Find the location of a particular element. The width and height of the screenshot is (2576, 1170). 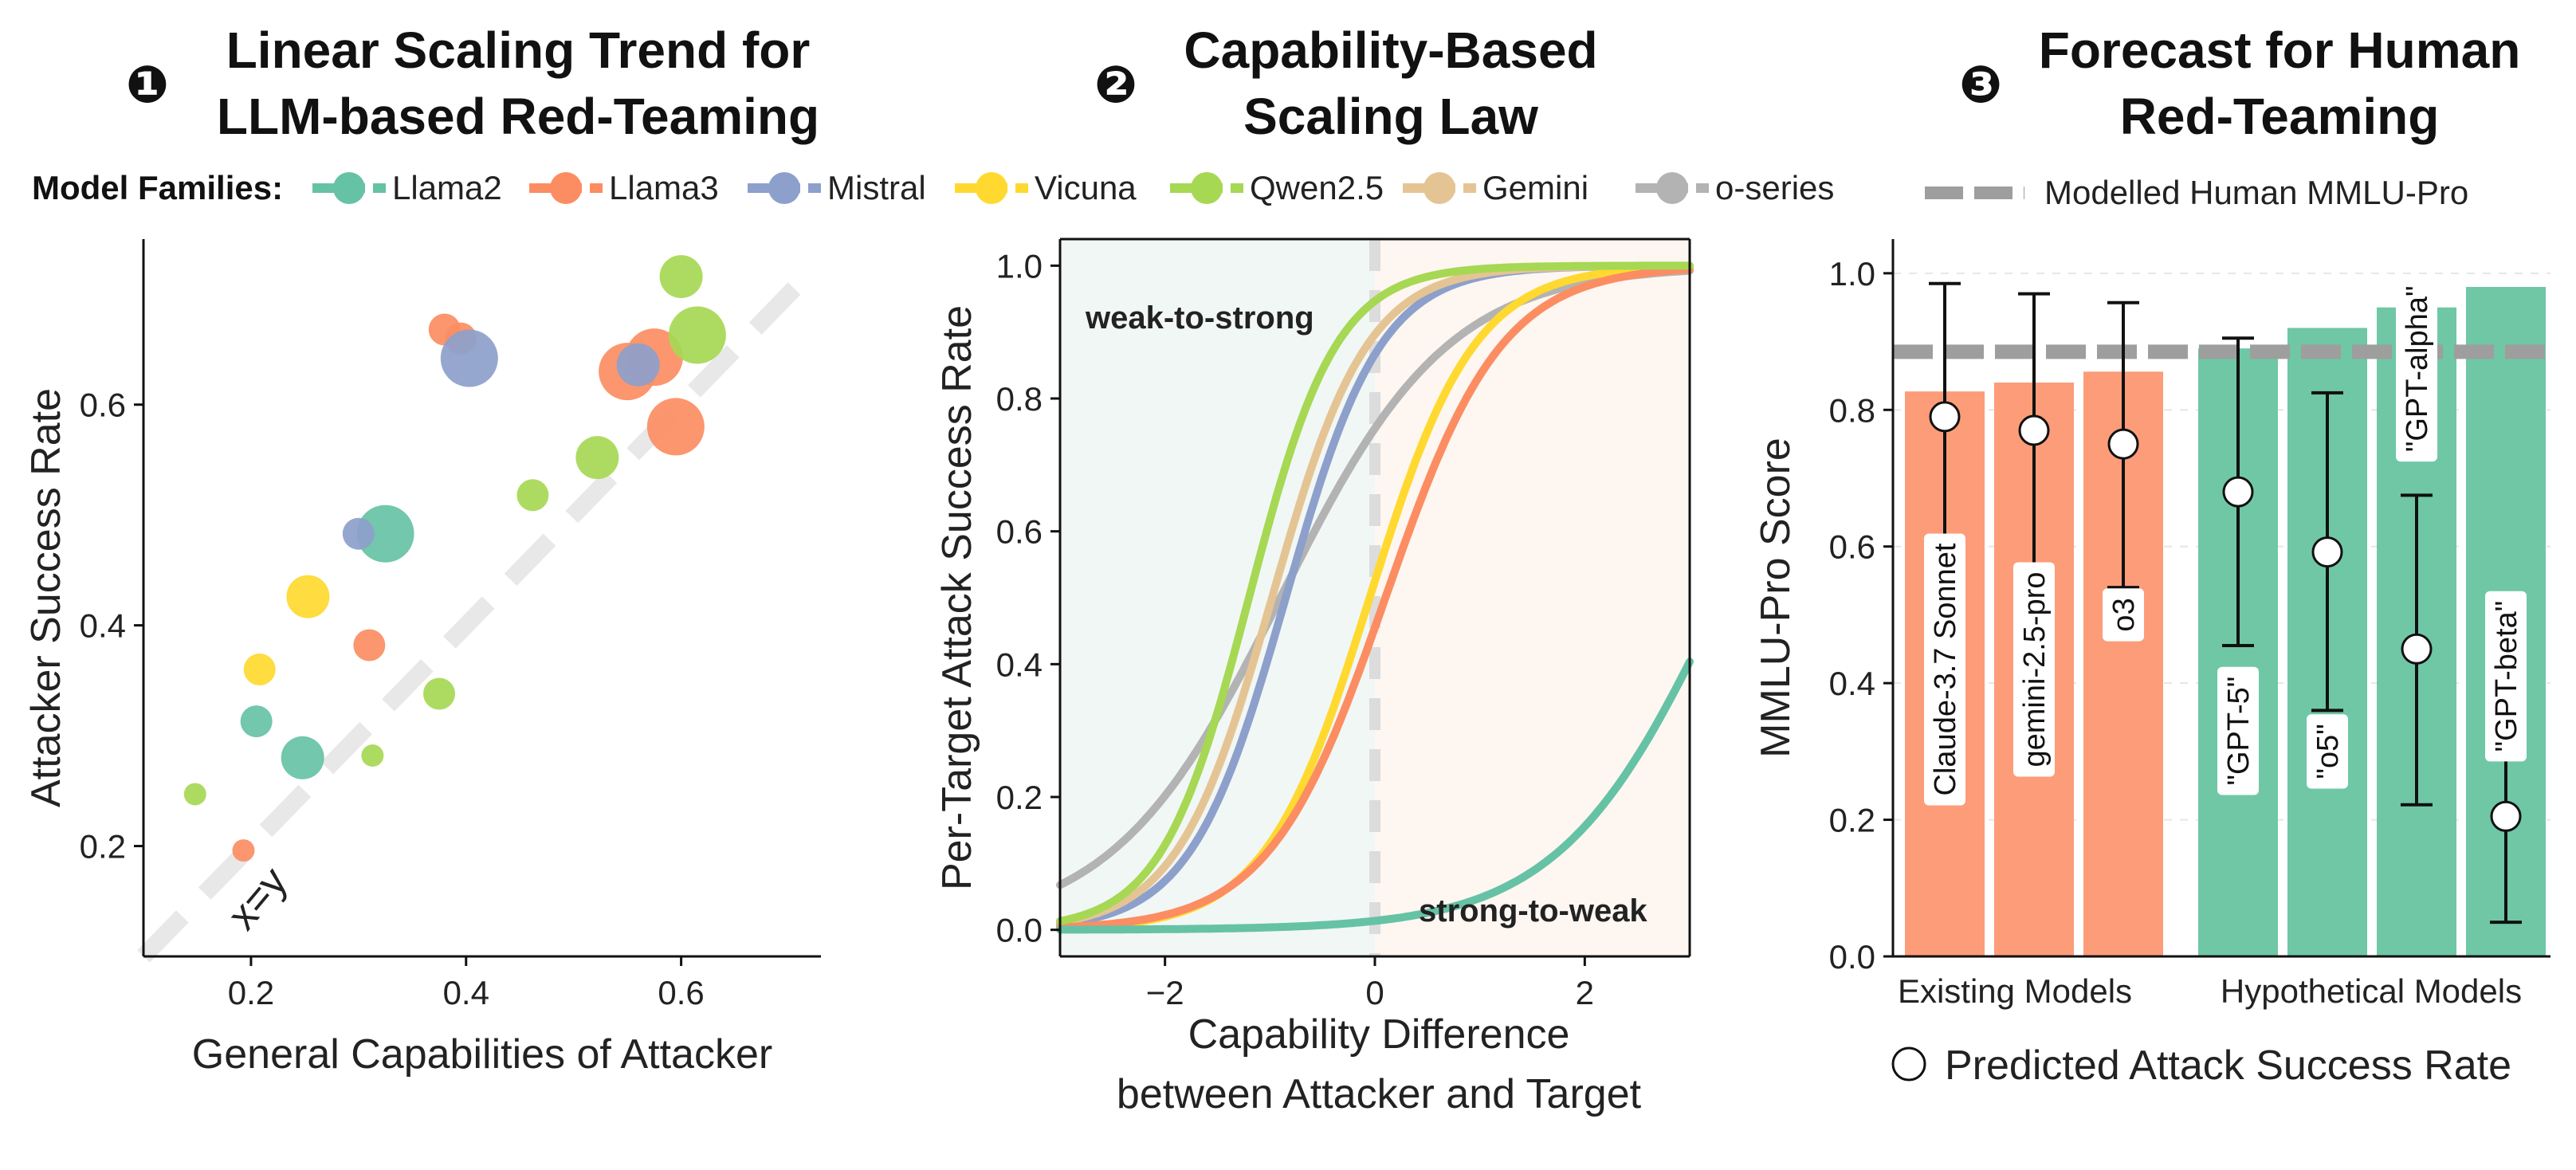

bar-label-text-5: "GPT-alpha" is located at coordinates (2417, 369).